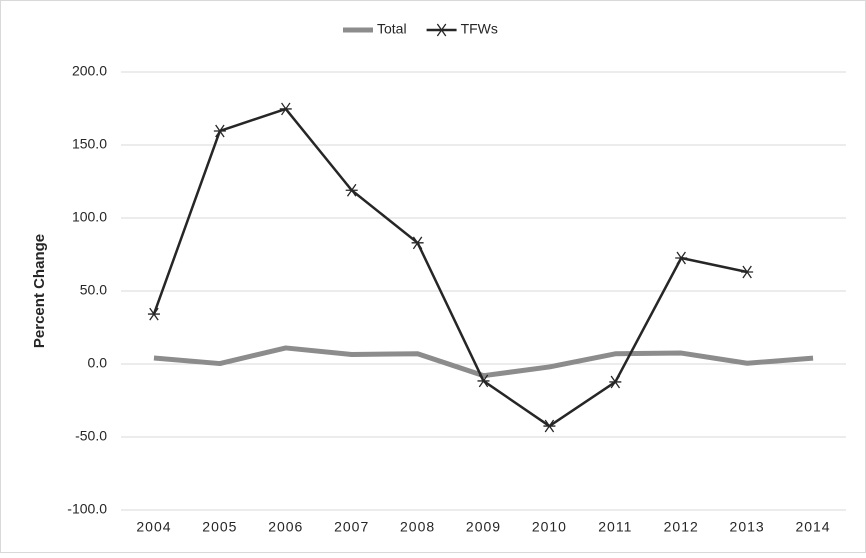  I want to click on x-tick-label: 2014, so click(812, 527).